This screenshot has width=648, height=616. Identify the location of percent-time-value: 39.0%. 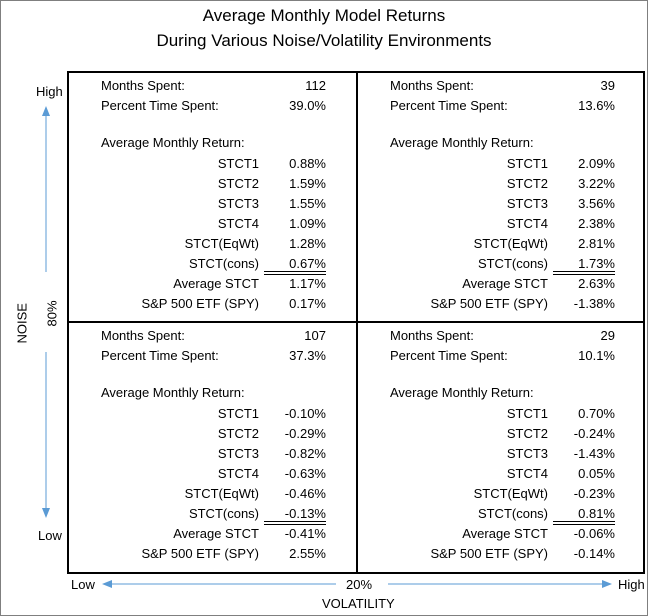
(307, 105).